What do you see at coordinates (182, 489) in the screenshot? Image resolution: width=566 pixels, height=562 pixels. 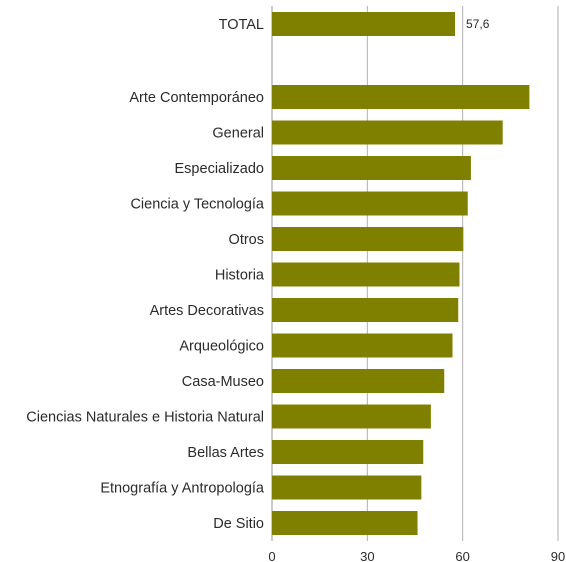 I see `category-label-etnografia-y-antropologia: Etnografía y Antropología` at bounding box center [182, 489].